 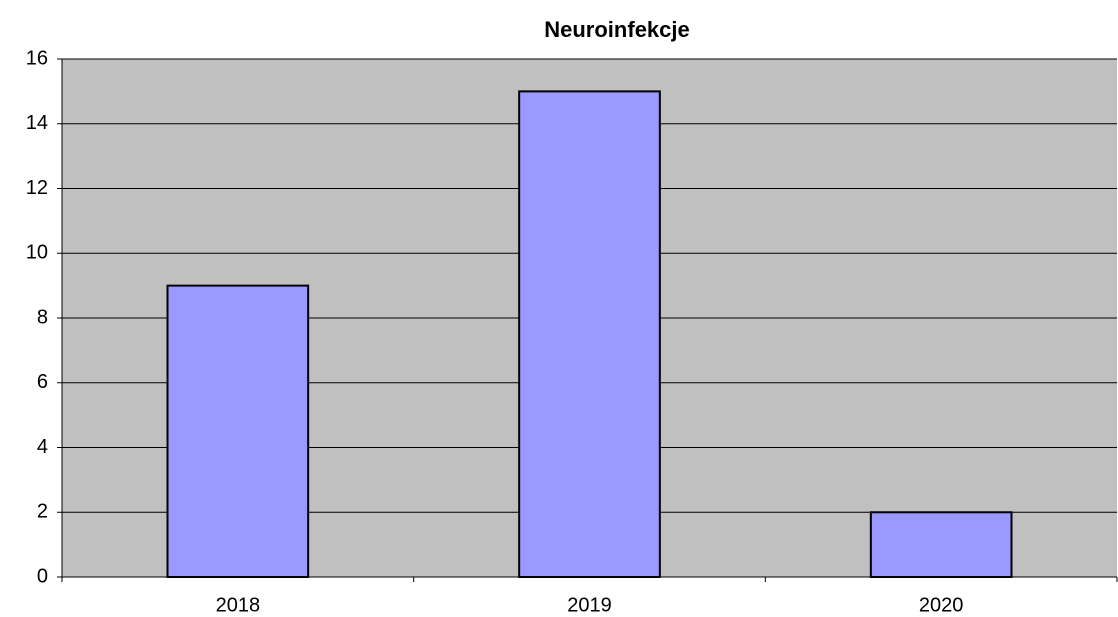 What do you see at coordinates (238, 605) in the screenshot?
I see `x-tick-label: 2018` at bounding box center [238, 605].